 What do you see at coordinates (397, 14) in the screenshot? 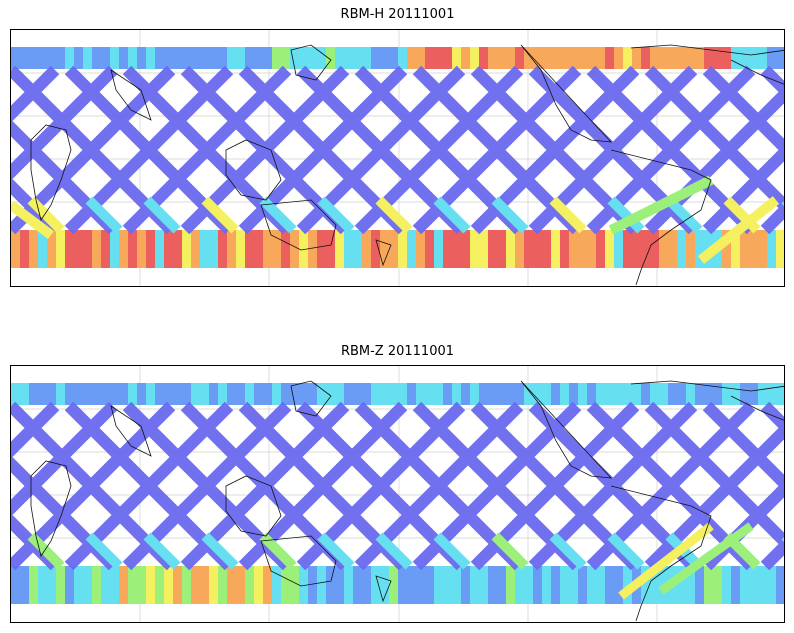
I see `panel-title-rbm-h: RBM-H 20111001` at bounding box center [397, 14].